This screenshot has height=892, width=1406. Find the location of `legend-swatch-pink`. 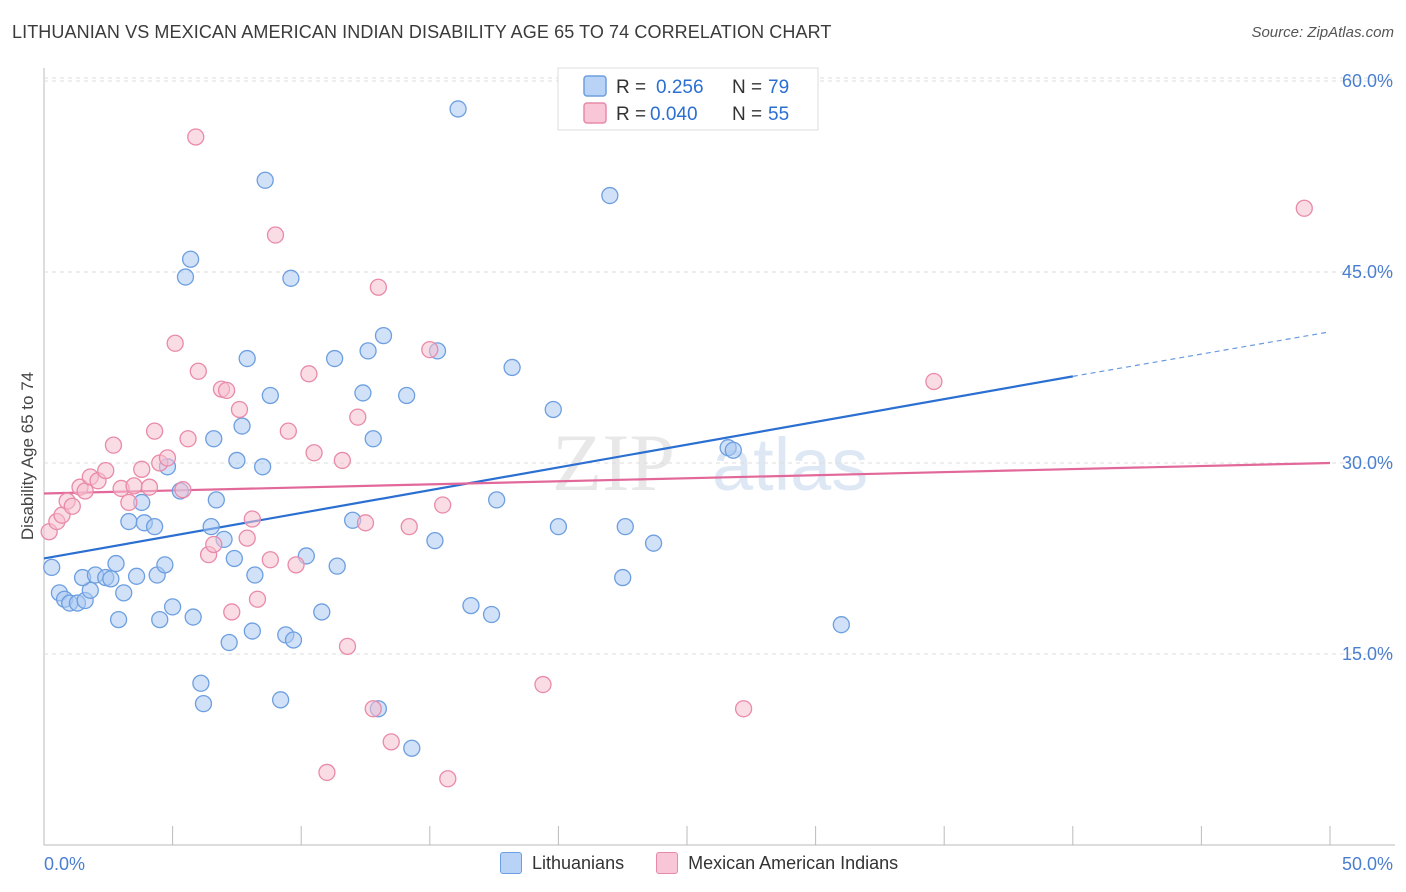

legend-swatch-pink is located at coordinates (595, 113).